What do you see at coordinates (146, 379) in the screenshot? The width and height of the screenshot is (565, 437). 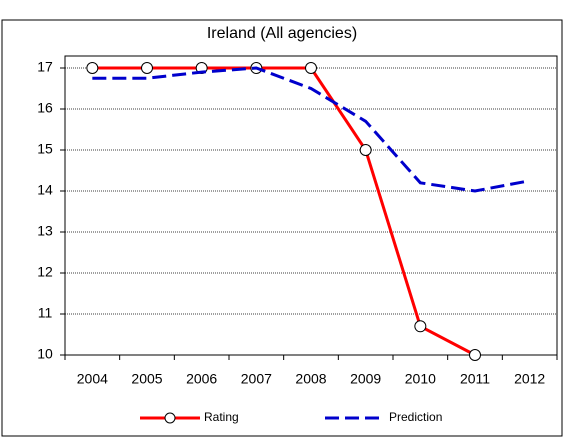 I see `x-tick-label: 2005` at bounding box center [146, 379].